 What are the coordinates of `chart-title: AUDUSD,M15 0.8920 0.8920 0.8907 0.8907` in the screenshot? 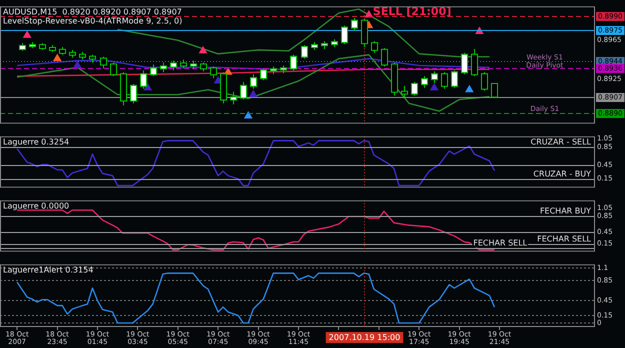 It's located at (92, 11).